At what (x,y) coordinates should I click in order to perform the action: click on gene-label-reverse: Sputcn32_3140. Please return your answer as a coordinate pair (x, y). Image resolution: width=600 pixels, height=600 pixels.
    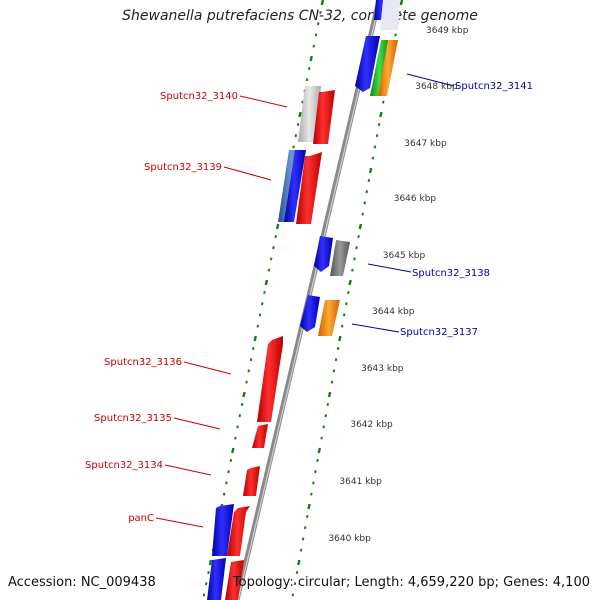
    Looking at the image, I should click on (199, 96).